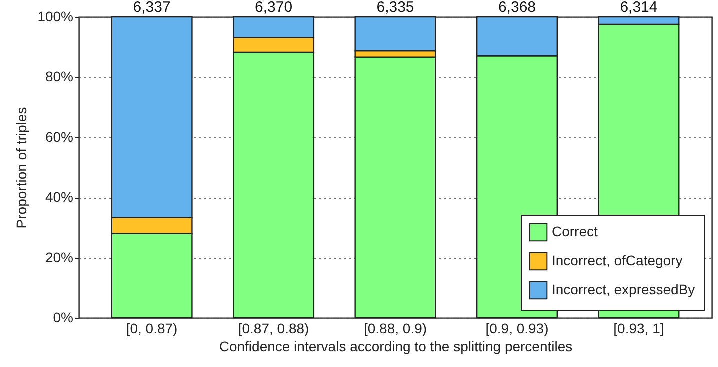  What do you see at coordinates (396, 346) in the screenshot?
I see `x-axis-title: Confidence intervals according to the splitting percentiles` at bounding box center [396, 346].